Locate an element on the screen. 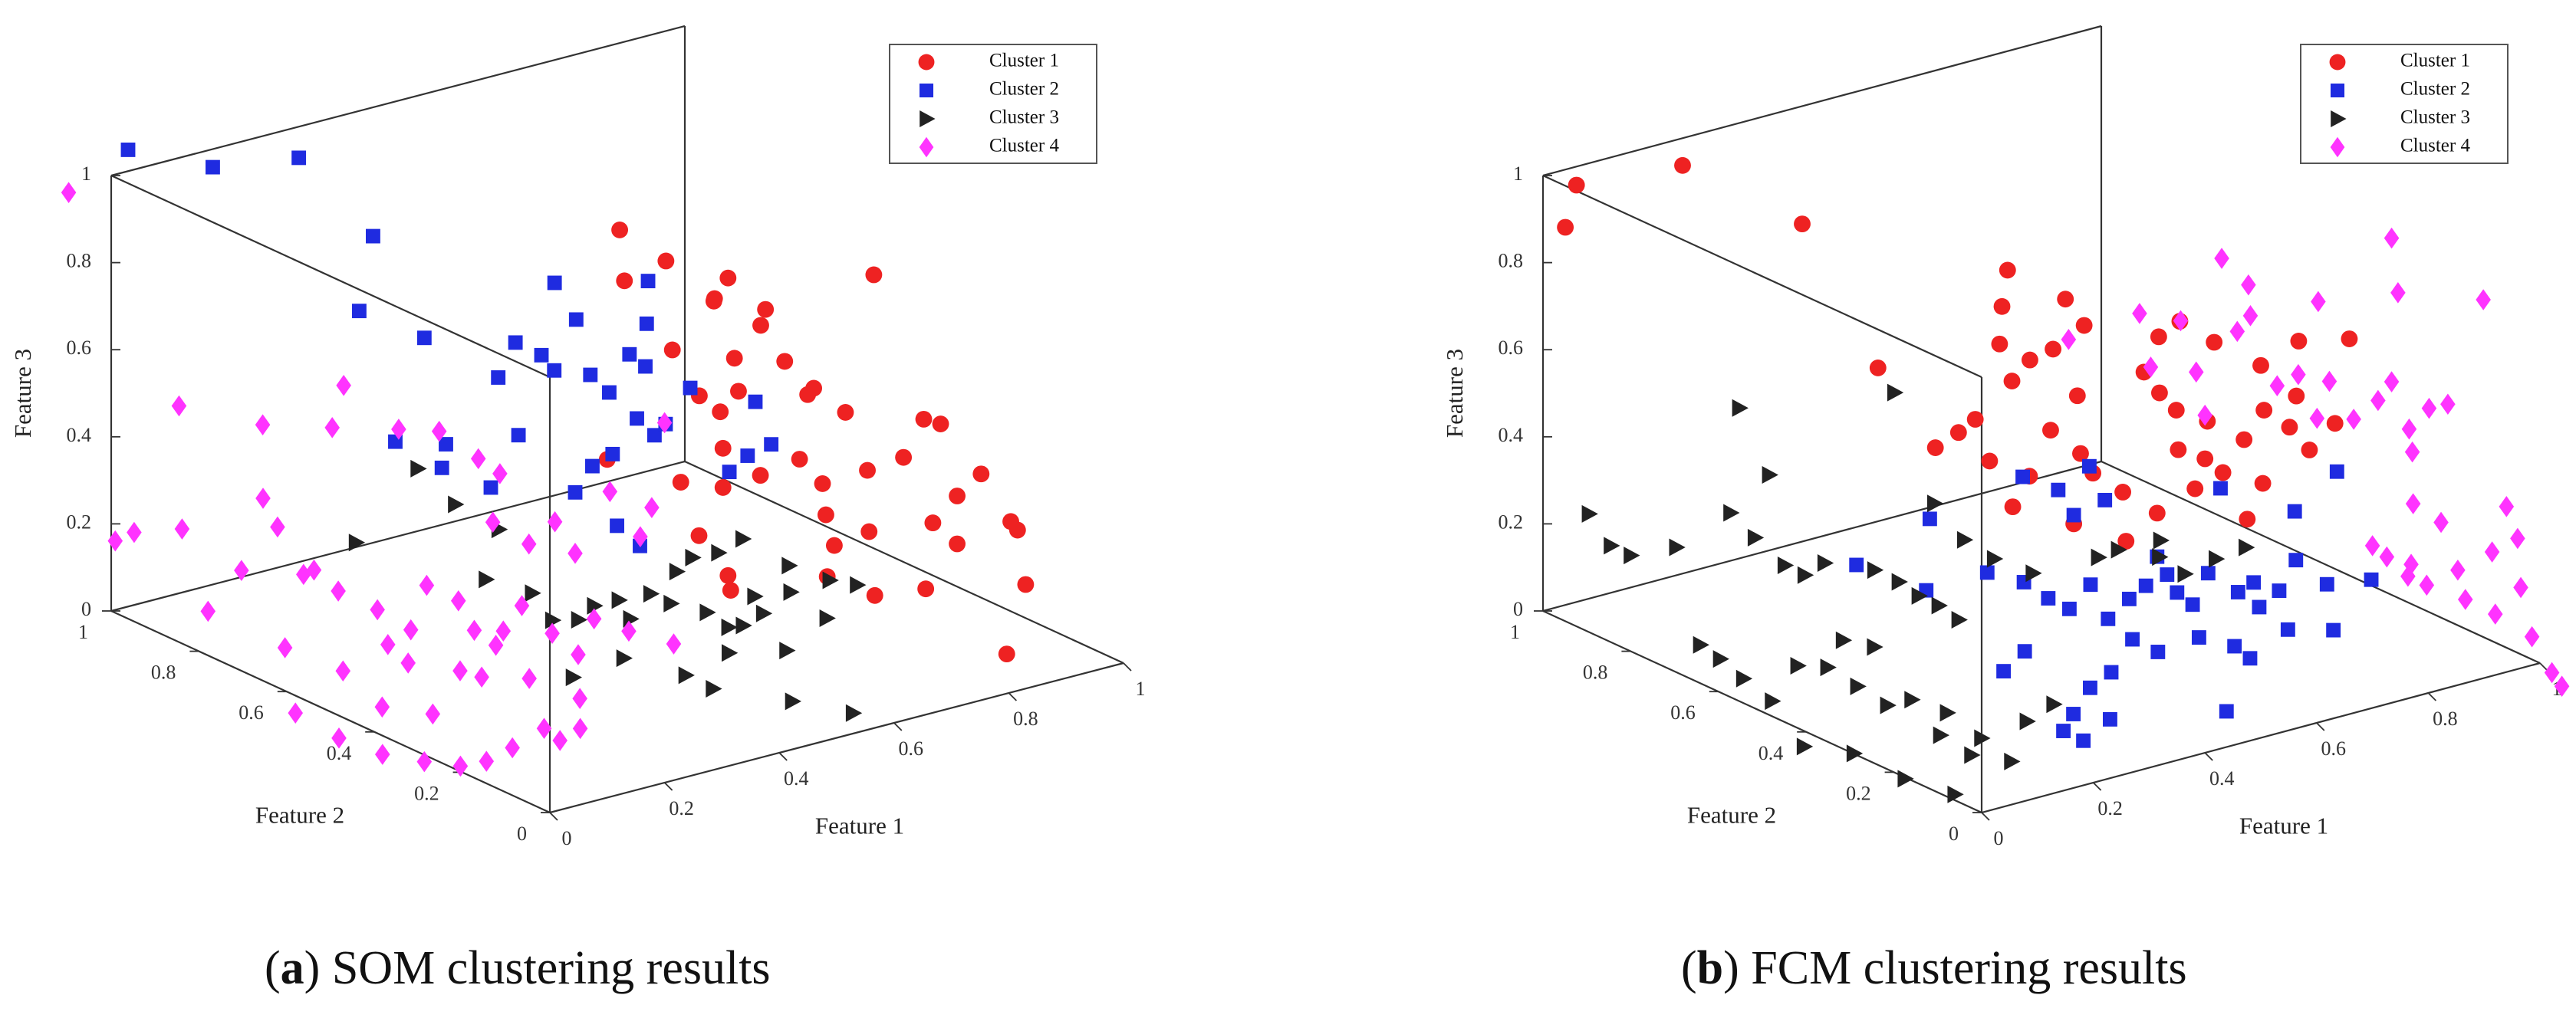  z-axis-tick-label: 0.4 is located at coordinates (79, 435).